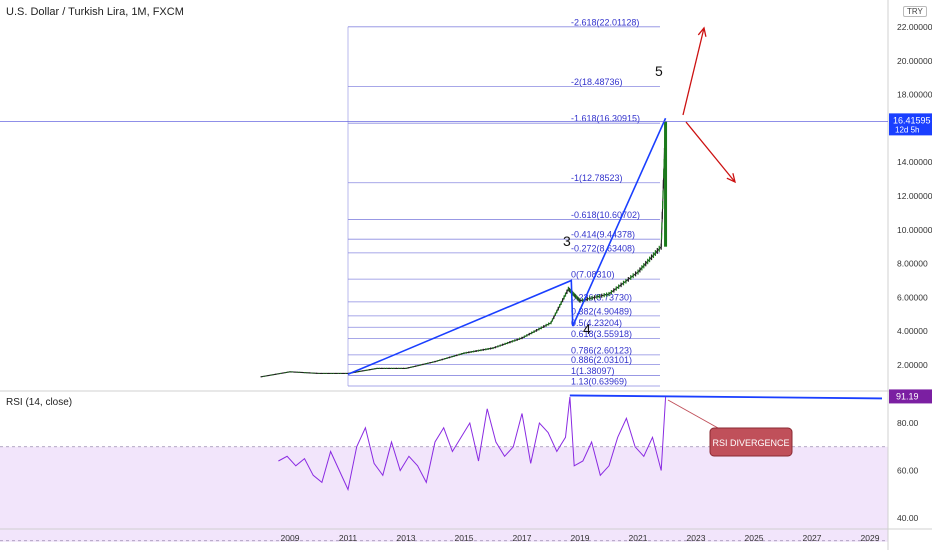 The height and width of the screenshot is (550, 932). Describe the element at coordinates (912, 331) in the screenshot. I see `price-tick-label: 4.00000` at that location.